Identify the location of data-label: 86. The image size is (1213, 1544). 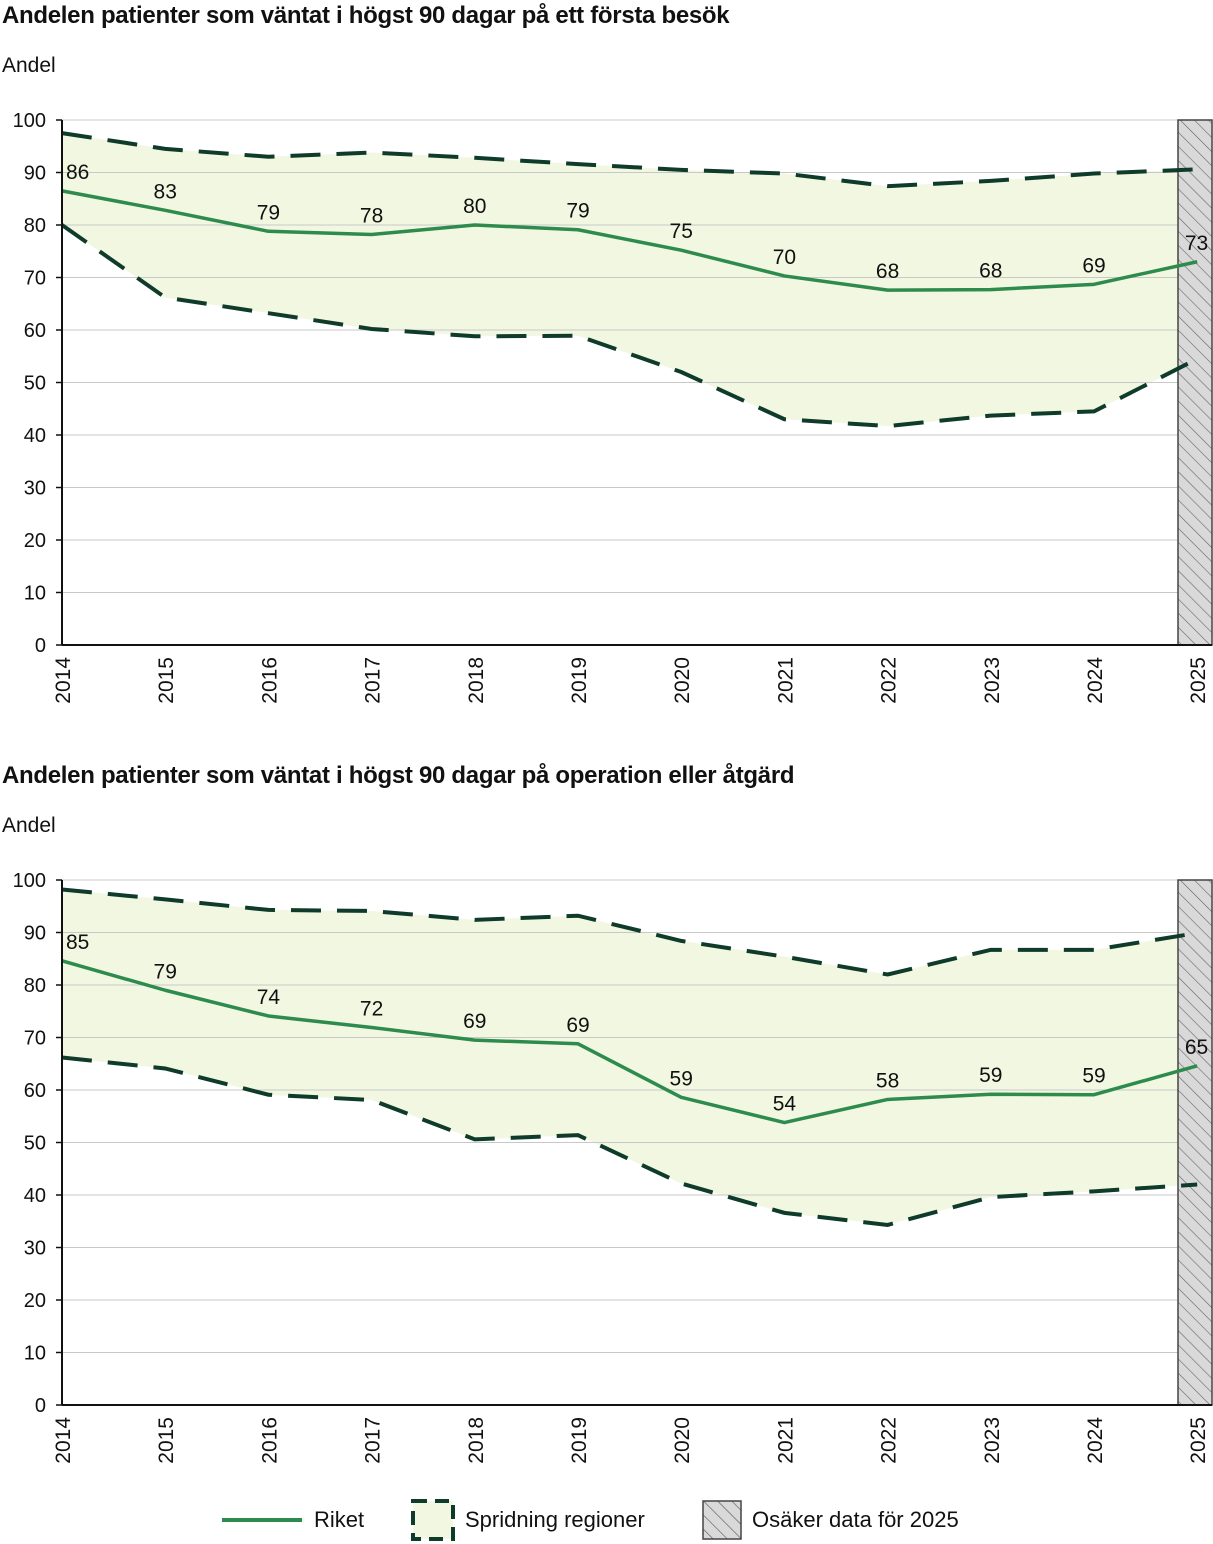
(77, 172).